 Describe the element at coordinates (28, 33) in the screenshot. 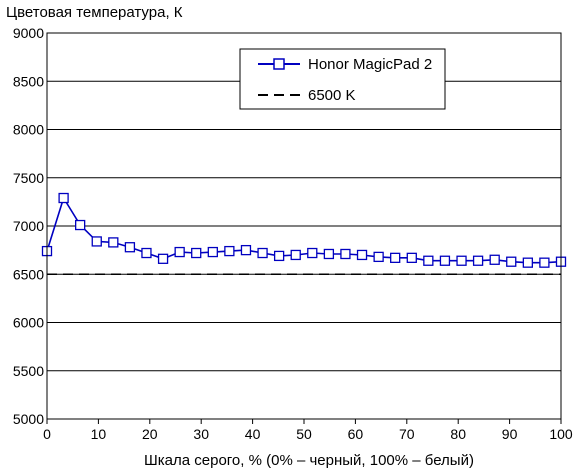

I see `y-tick-label: 9000` at that location.